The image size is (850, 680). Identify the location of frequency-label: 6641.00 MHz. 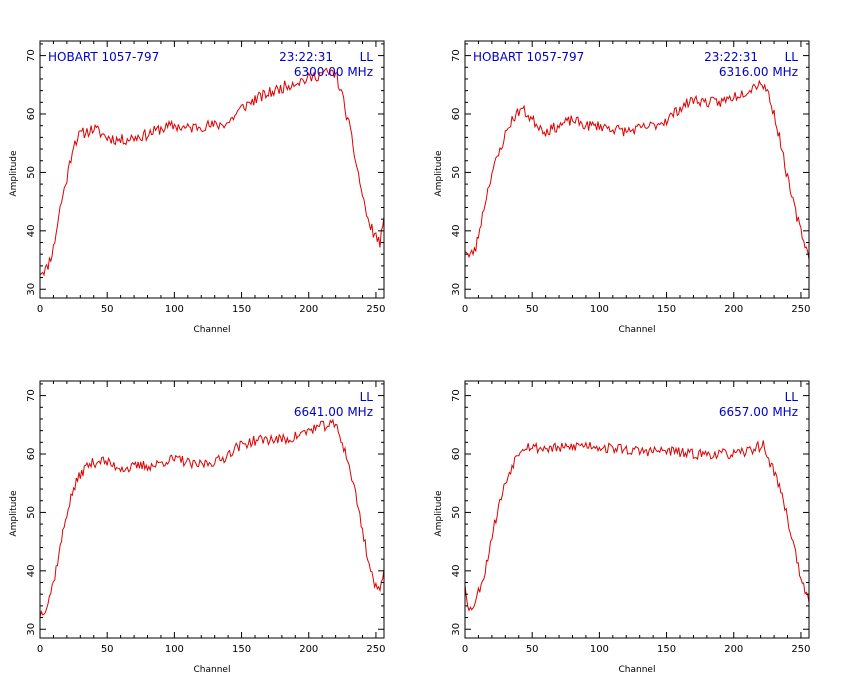
(333, 412).